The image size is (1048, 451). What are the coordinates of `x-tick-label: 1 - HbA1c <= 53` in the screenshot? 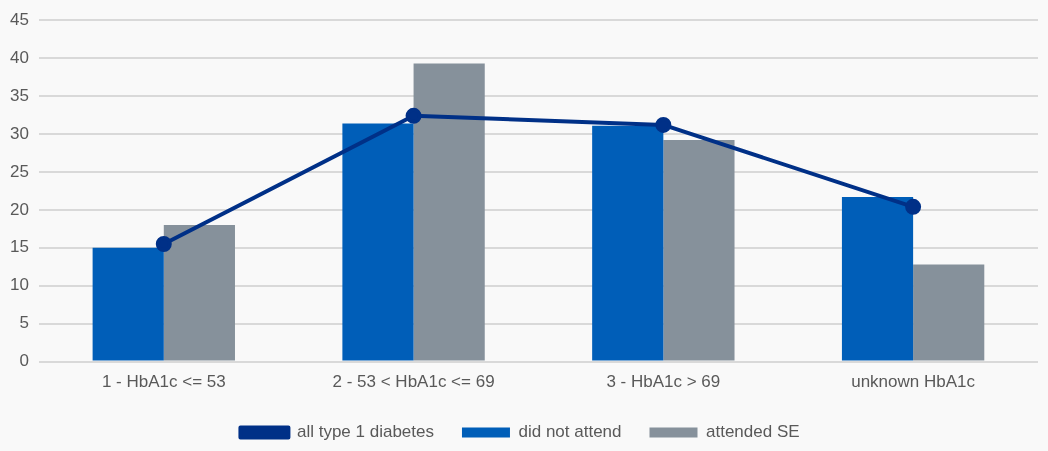 It's located at (163, 382).